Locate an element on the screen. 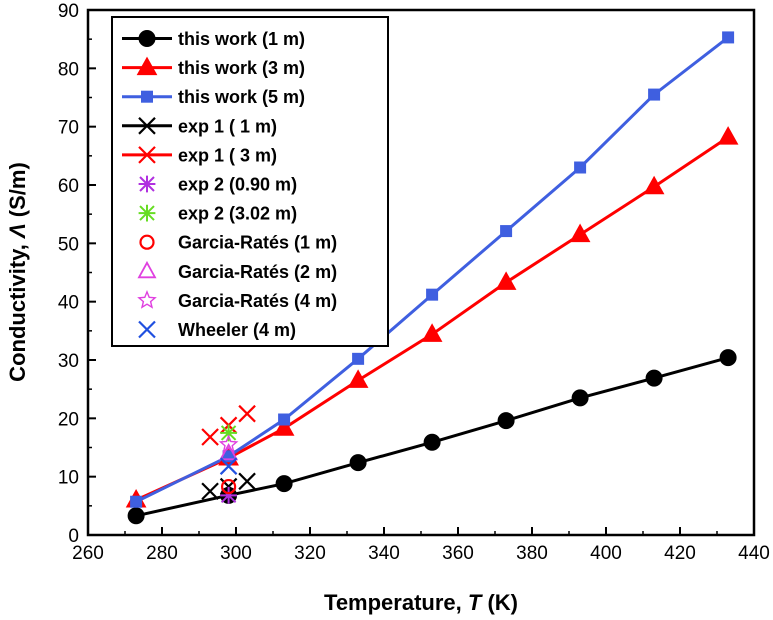  legend-label: Garcia-Ratés (1 m) is located at coordinates (257, 243).